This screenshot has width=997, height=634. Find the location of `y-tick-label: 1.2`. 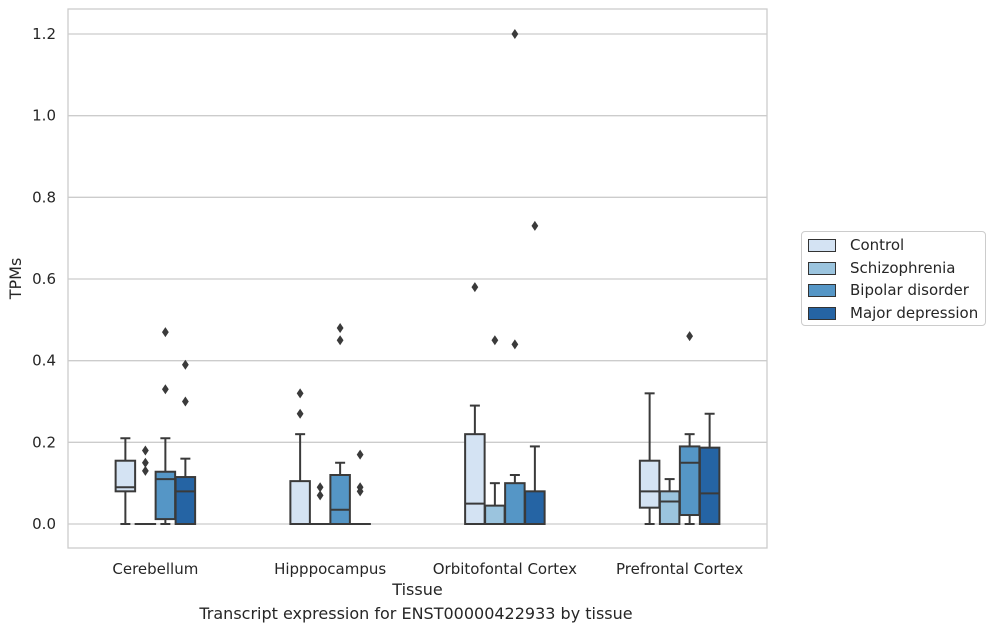

y-tick-label: 1.2 is located at coordinates (44, 34).